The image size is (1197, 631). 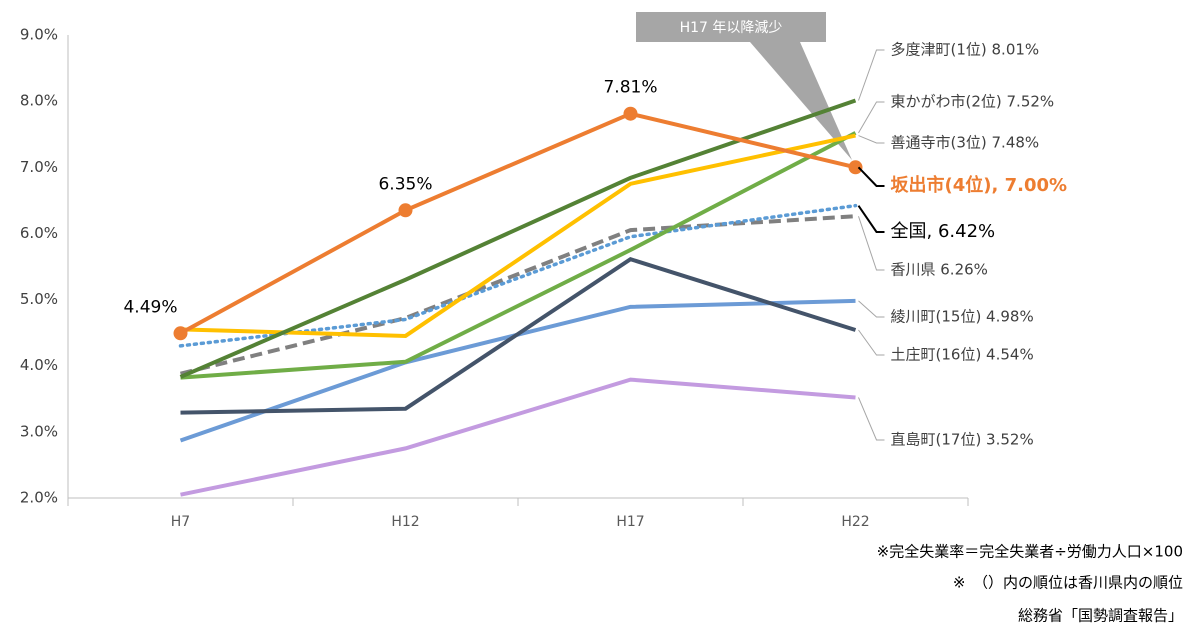 I want to click on x-tick-label: H7, so click(x=180, y=522).